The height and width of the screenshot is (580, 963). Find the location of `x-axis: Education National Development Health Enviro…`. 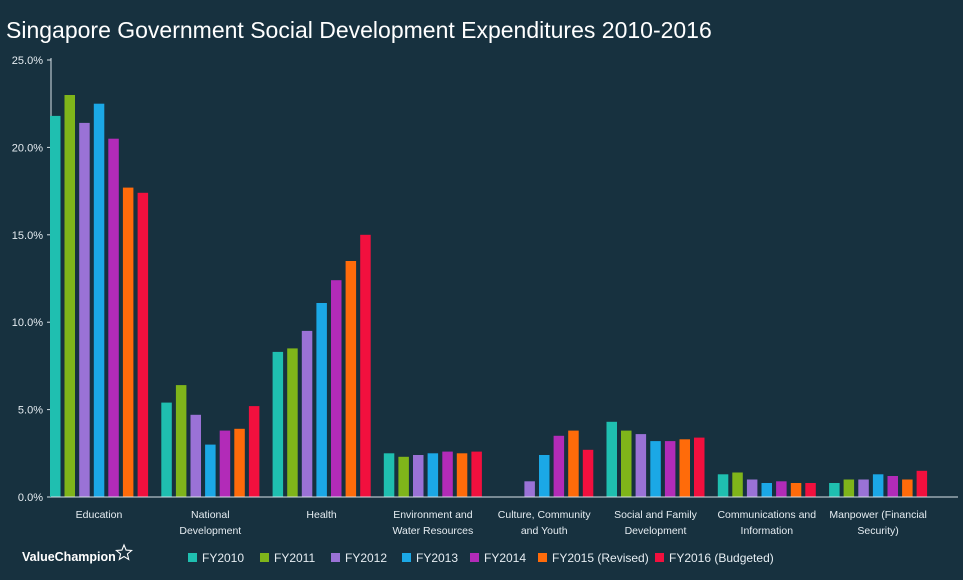

x-axis: Education National Development Health Enviro… is located at coordinates (504, 516).